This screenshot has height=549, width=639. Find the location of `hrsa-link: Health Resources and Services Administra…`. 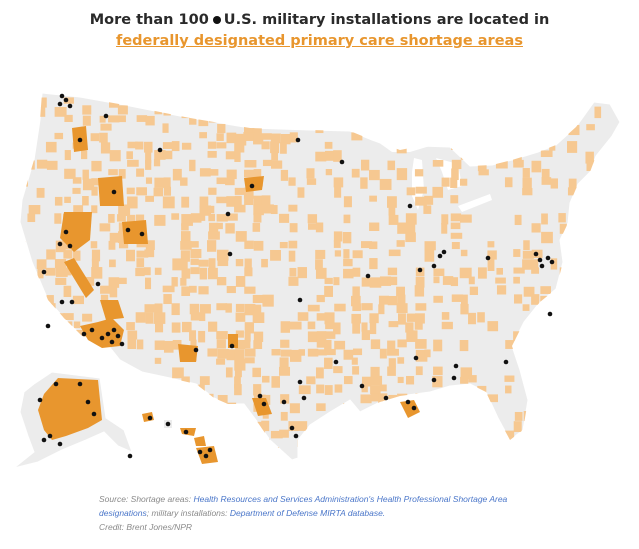

hrsa-link: Health Resources and Services Administra… is located at coordinates (303, 506).